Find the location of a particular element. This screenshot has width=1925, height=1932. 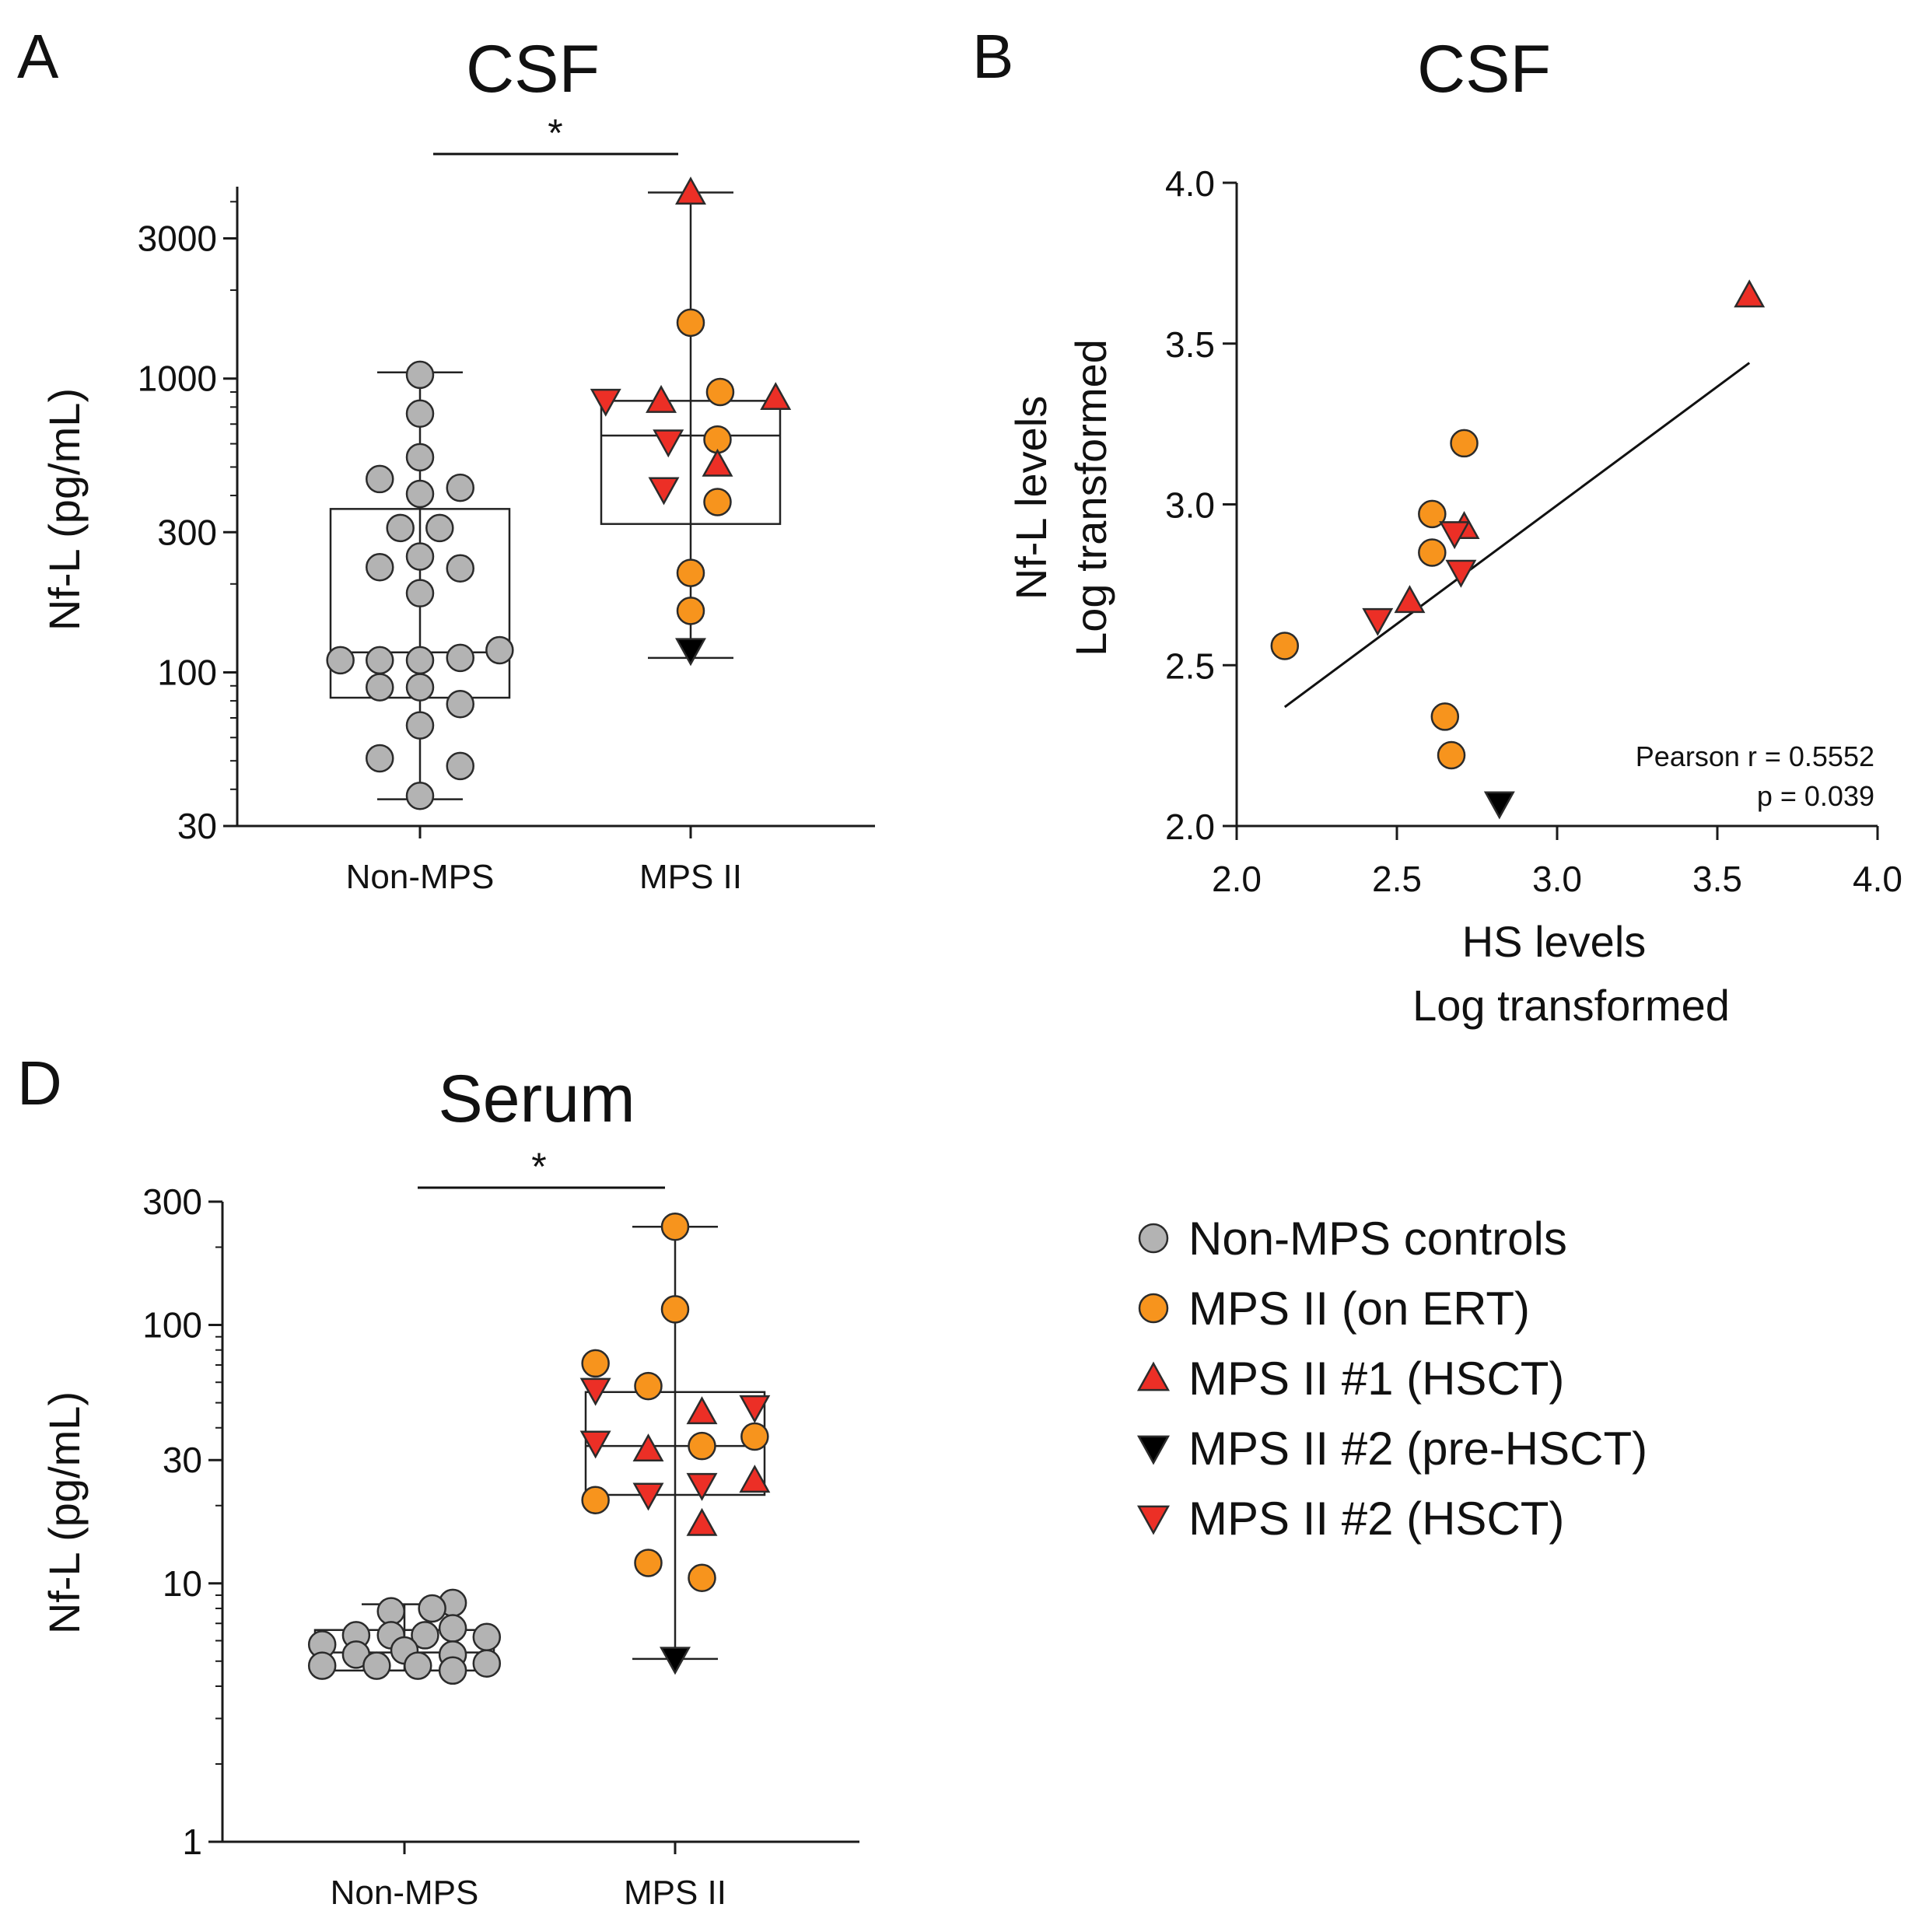

y-tick-label: 2.0 is located at coordinates (1190, 827).